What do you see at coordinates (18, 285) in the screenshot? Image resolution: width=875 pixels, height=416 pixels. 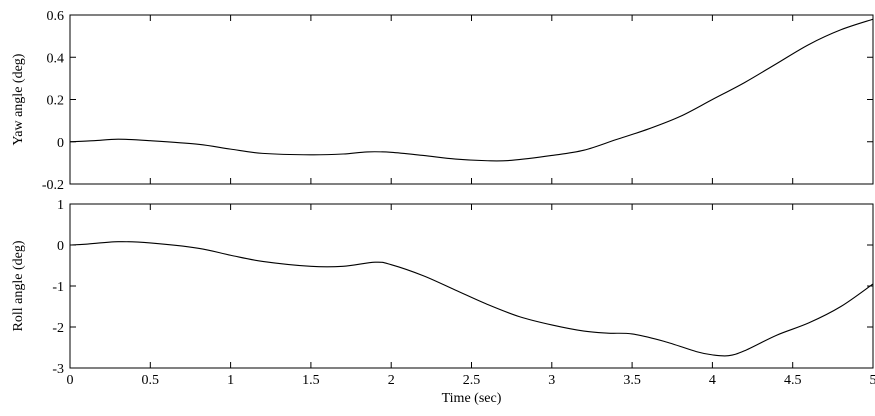 I see `roll-y-axis-label: Roll angle (deg)` at bounding box center [18, 285].